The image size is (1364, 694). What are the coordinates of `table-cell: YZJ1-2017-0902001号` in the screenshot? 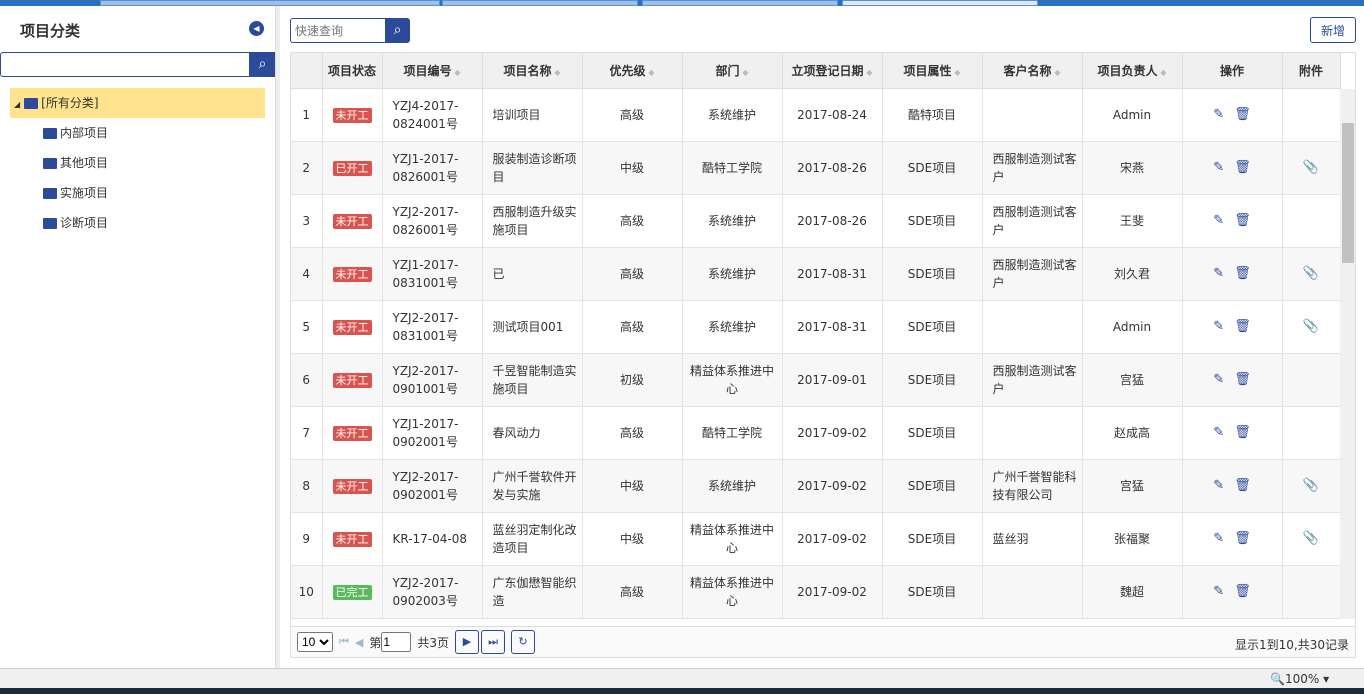 It's located at (432, 433).